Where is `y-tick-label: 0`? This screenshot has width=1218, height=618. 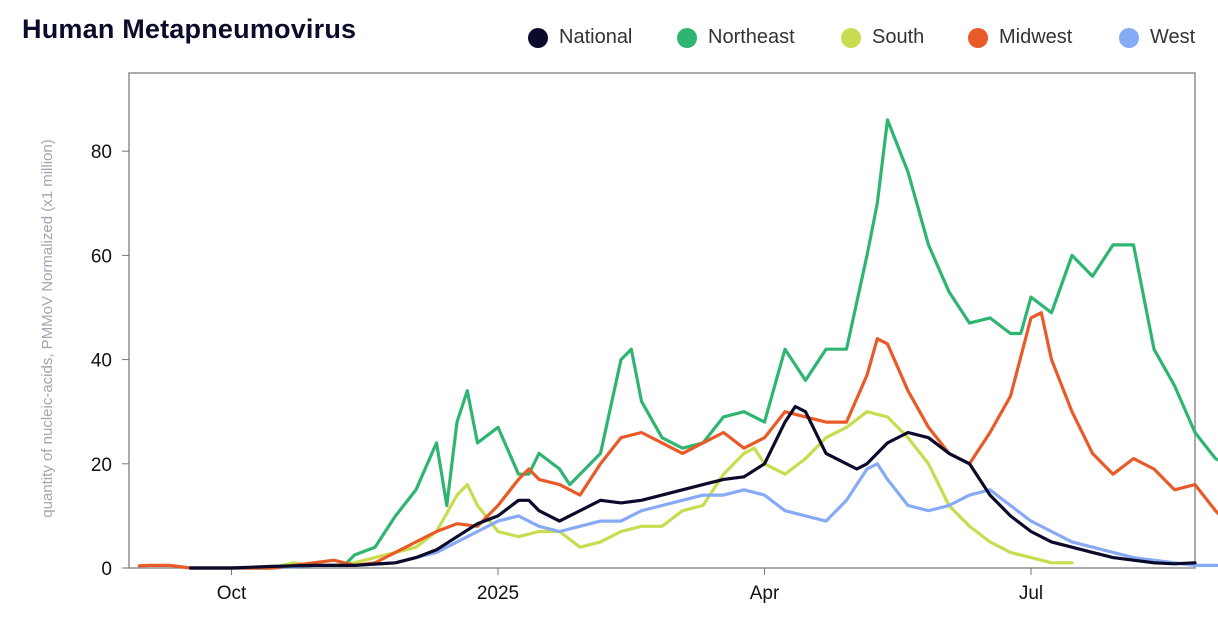
y-tick-label: 0 is located at coordinates (106, 569).